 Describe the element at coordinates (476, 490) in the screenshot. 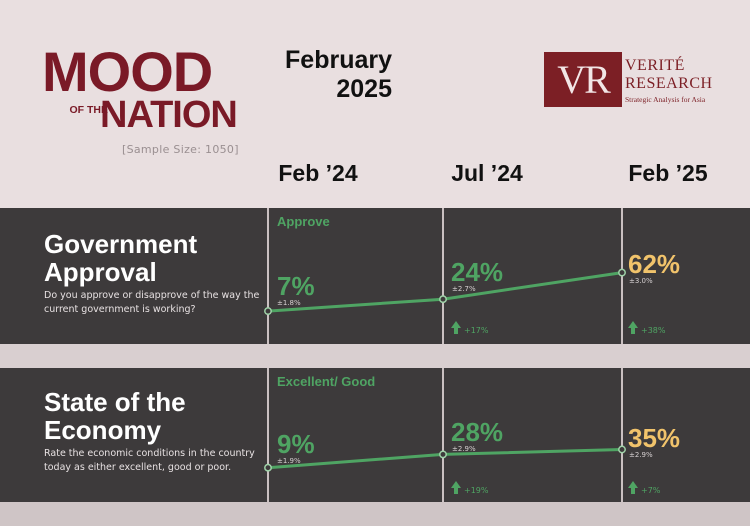

I see `change-economy-jul24: +19%` at that location.